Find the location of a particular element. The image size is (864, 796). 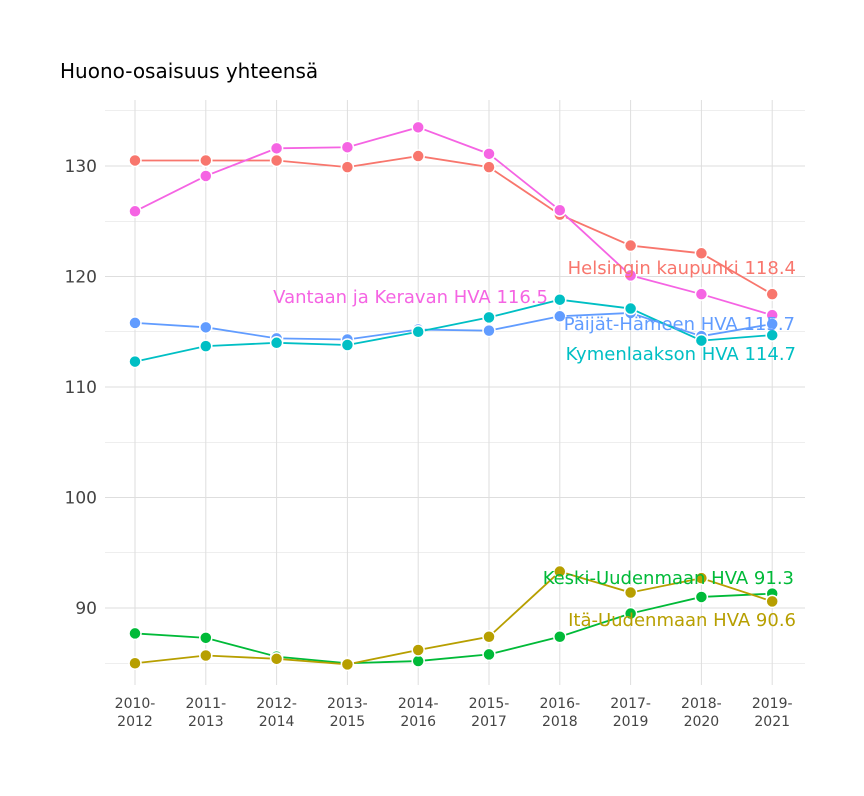

y-tick-label: 110 is located at coordinates (81, 388).